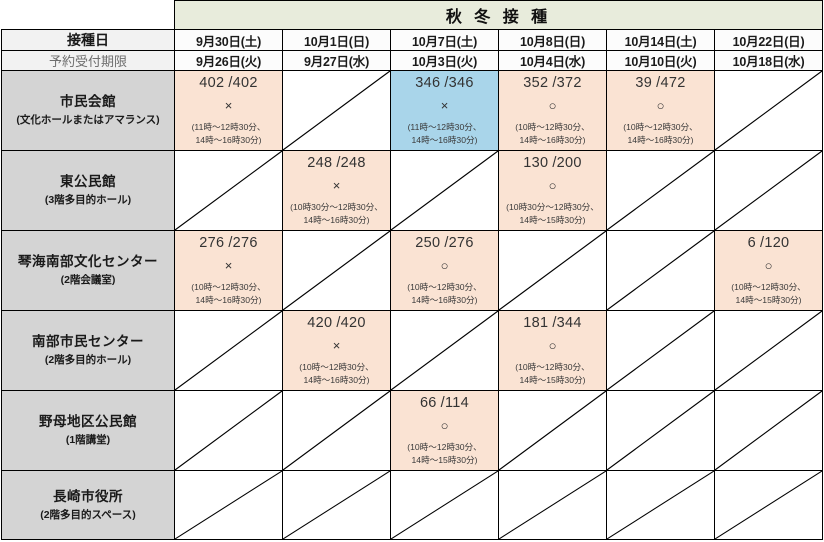 The width and height of the screenshot is (824, 542). Describe the element at coordinates (498, 15) in the screenshot. I see `banner-title: 秋 冬 接 種` at that location.